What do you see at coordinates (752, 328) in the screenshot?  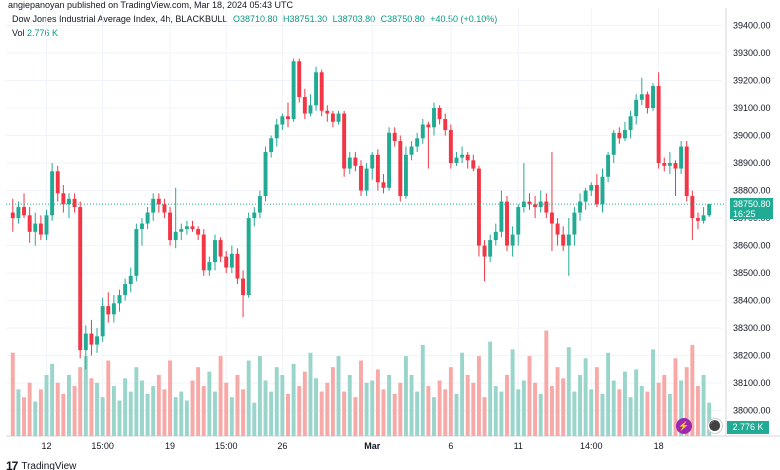 I see `y-tick-label: 38300.00` at bounding box center [752, 328].